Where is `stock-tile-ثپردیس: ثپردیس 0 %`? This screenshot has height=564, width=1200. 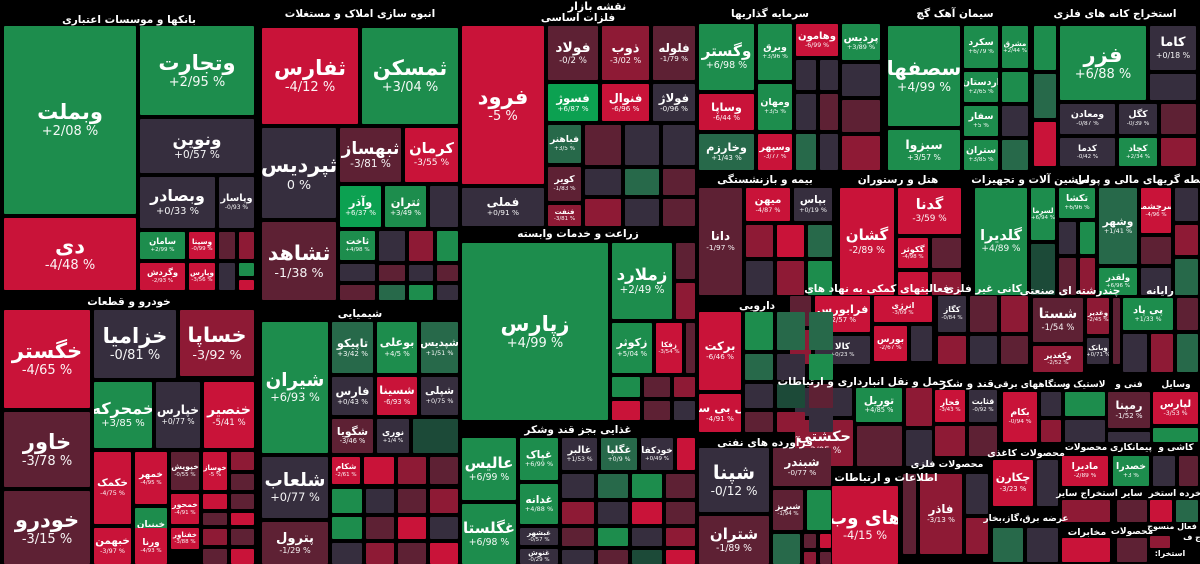
stock-tile-ثپردیس: ثپردیس 0 % is located at coordinates (299, 173).